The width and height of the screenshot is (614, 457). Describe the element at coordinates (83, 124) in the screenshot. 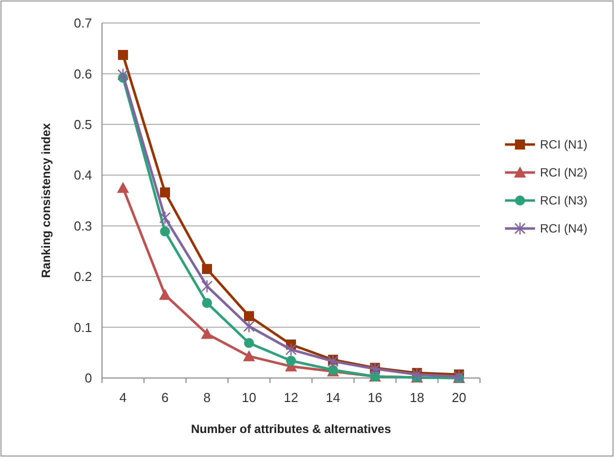

I see `y-tick-label: 0.5` at that location.